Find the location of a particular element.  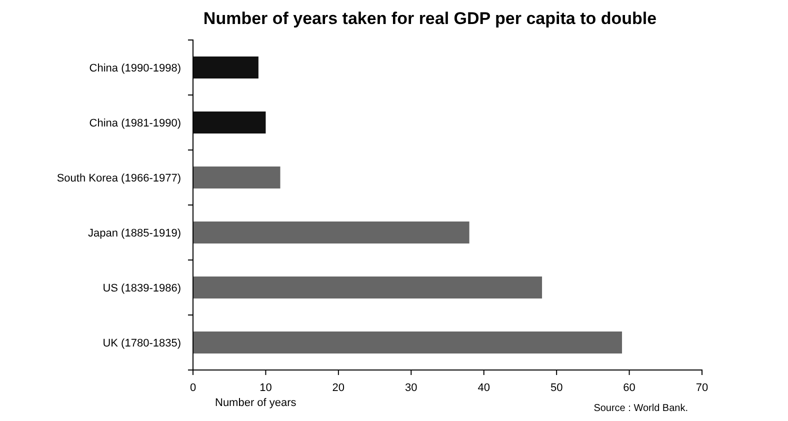

x-tick-label: 70 is located at coordinates (702, 388).